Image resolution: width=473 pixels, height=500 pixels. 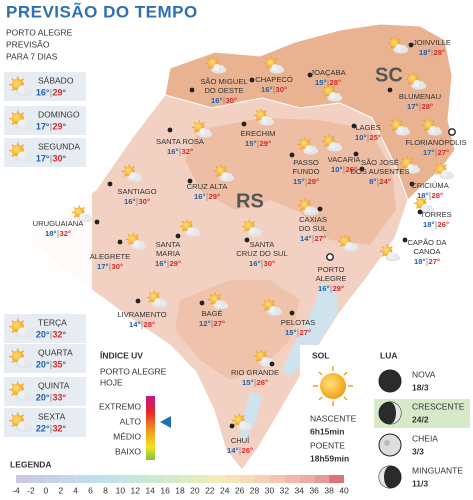 What do you see at coordinates (306, 162) in the screenshot?
I see `city-name: PASSO` at bounding box center [306, 162].